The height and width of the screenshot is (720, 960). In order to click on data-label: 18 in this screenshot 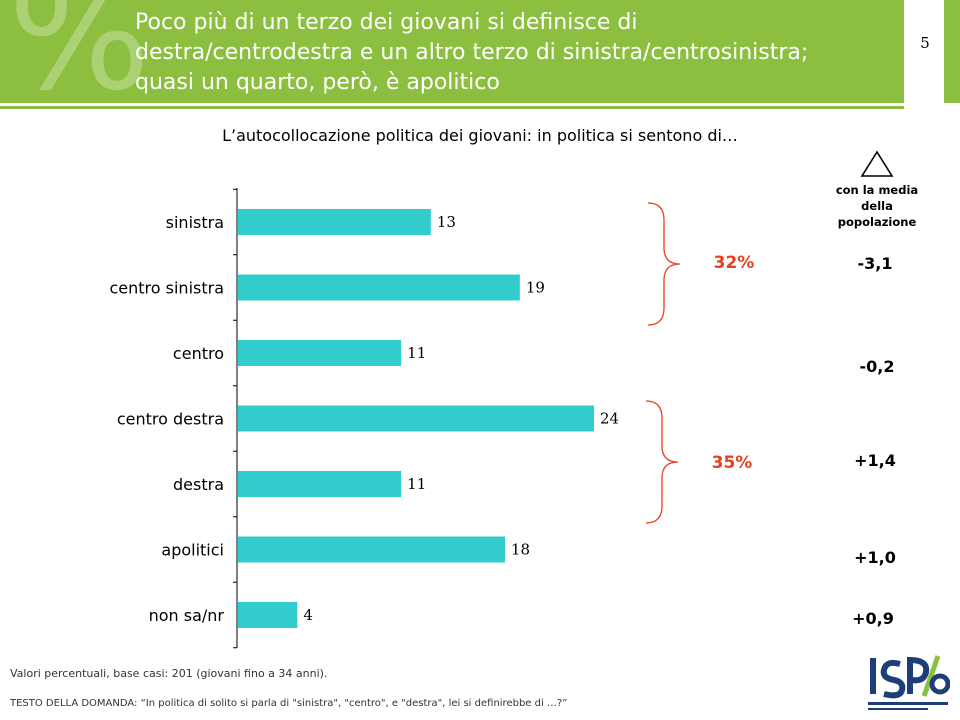, I will do `click(520, 550)`.